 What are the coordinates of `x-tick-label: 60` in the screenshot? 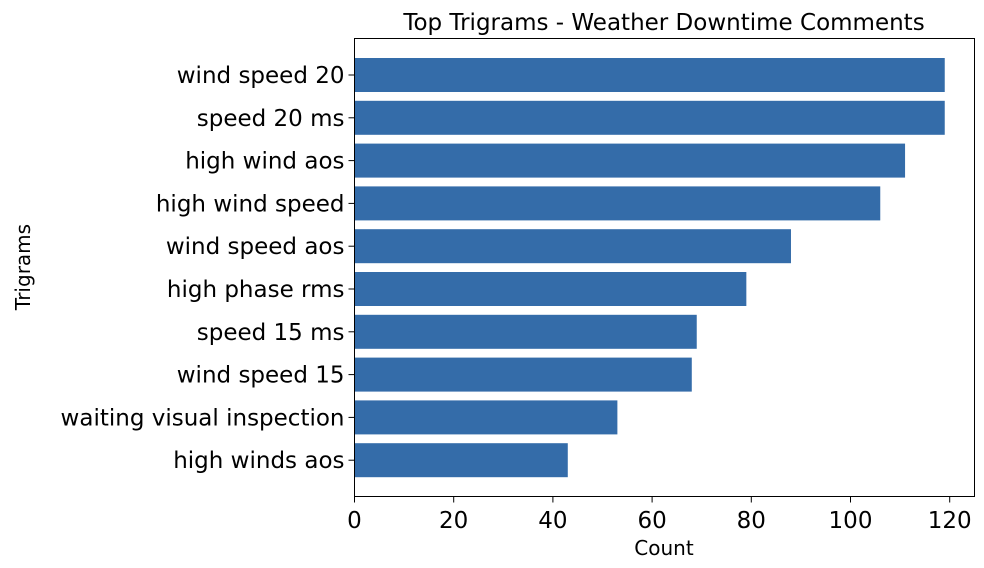 It's located at (651, 521).